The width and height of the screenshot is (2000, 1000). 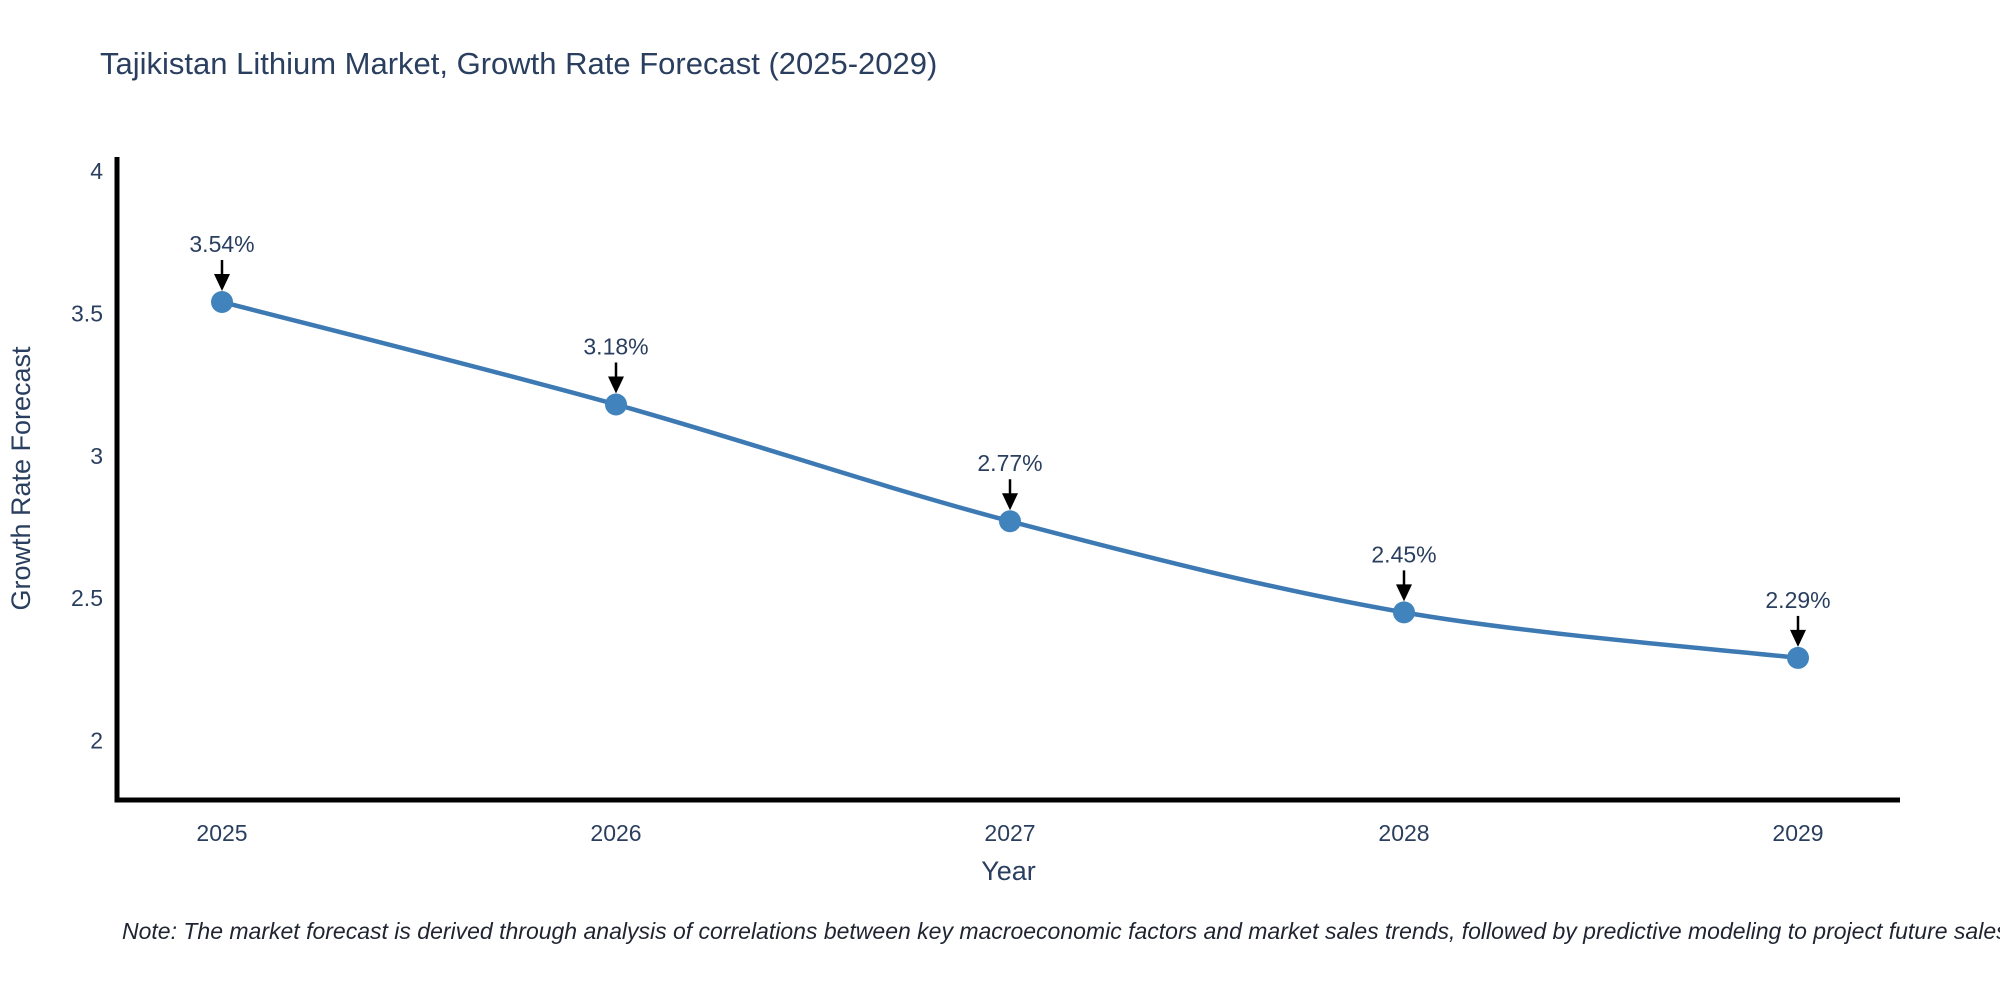 I want to click on y-tick-label: 2, so click(x=96, y=741).